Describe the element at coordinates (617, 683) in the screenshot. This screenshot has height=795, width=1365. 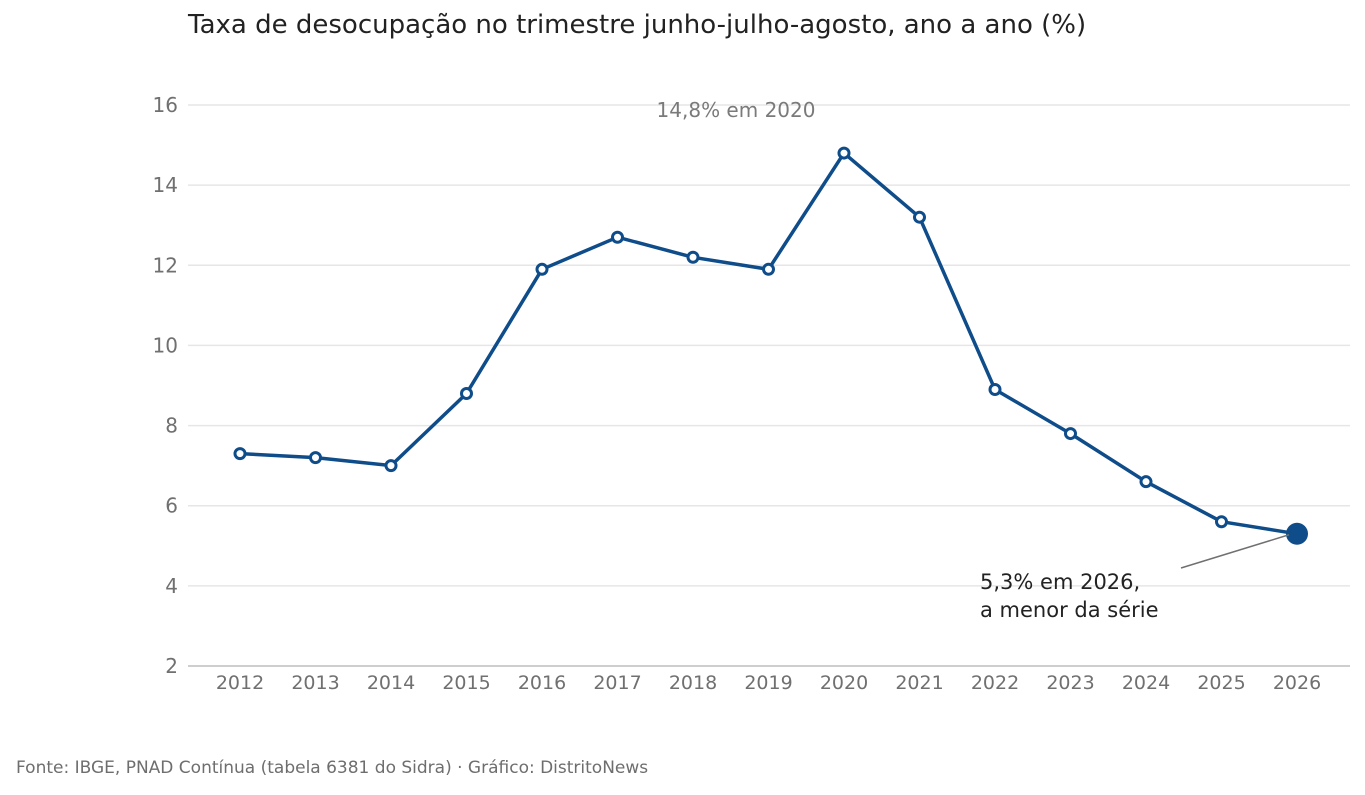
I see `x-tick-label: 2017` at that location.